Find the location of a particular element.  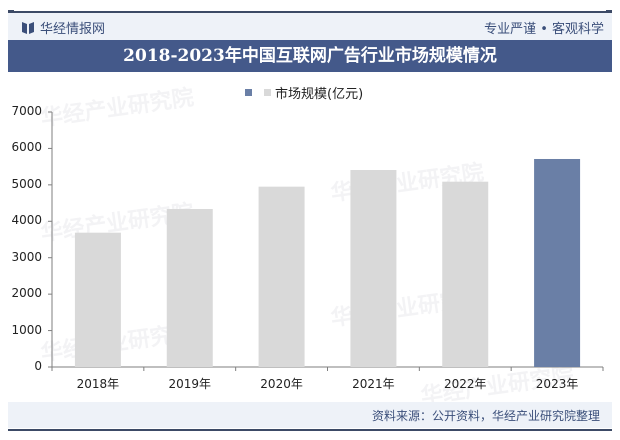

chart-title: 2018-2023年中国互联网广告行业市场规模情况 is located at coordinates (310, 56).